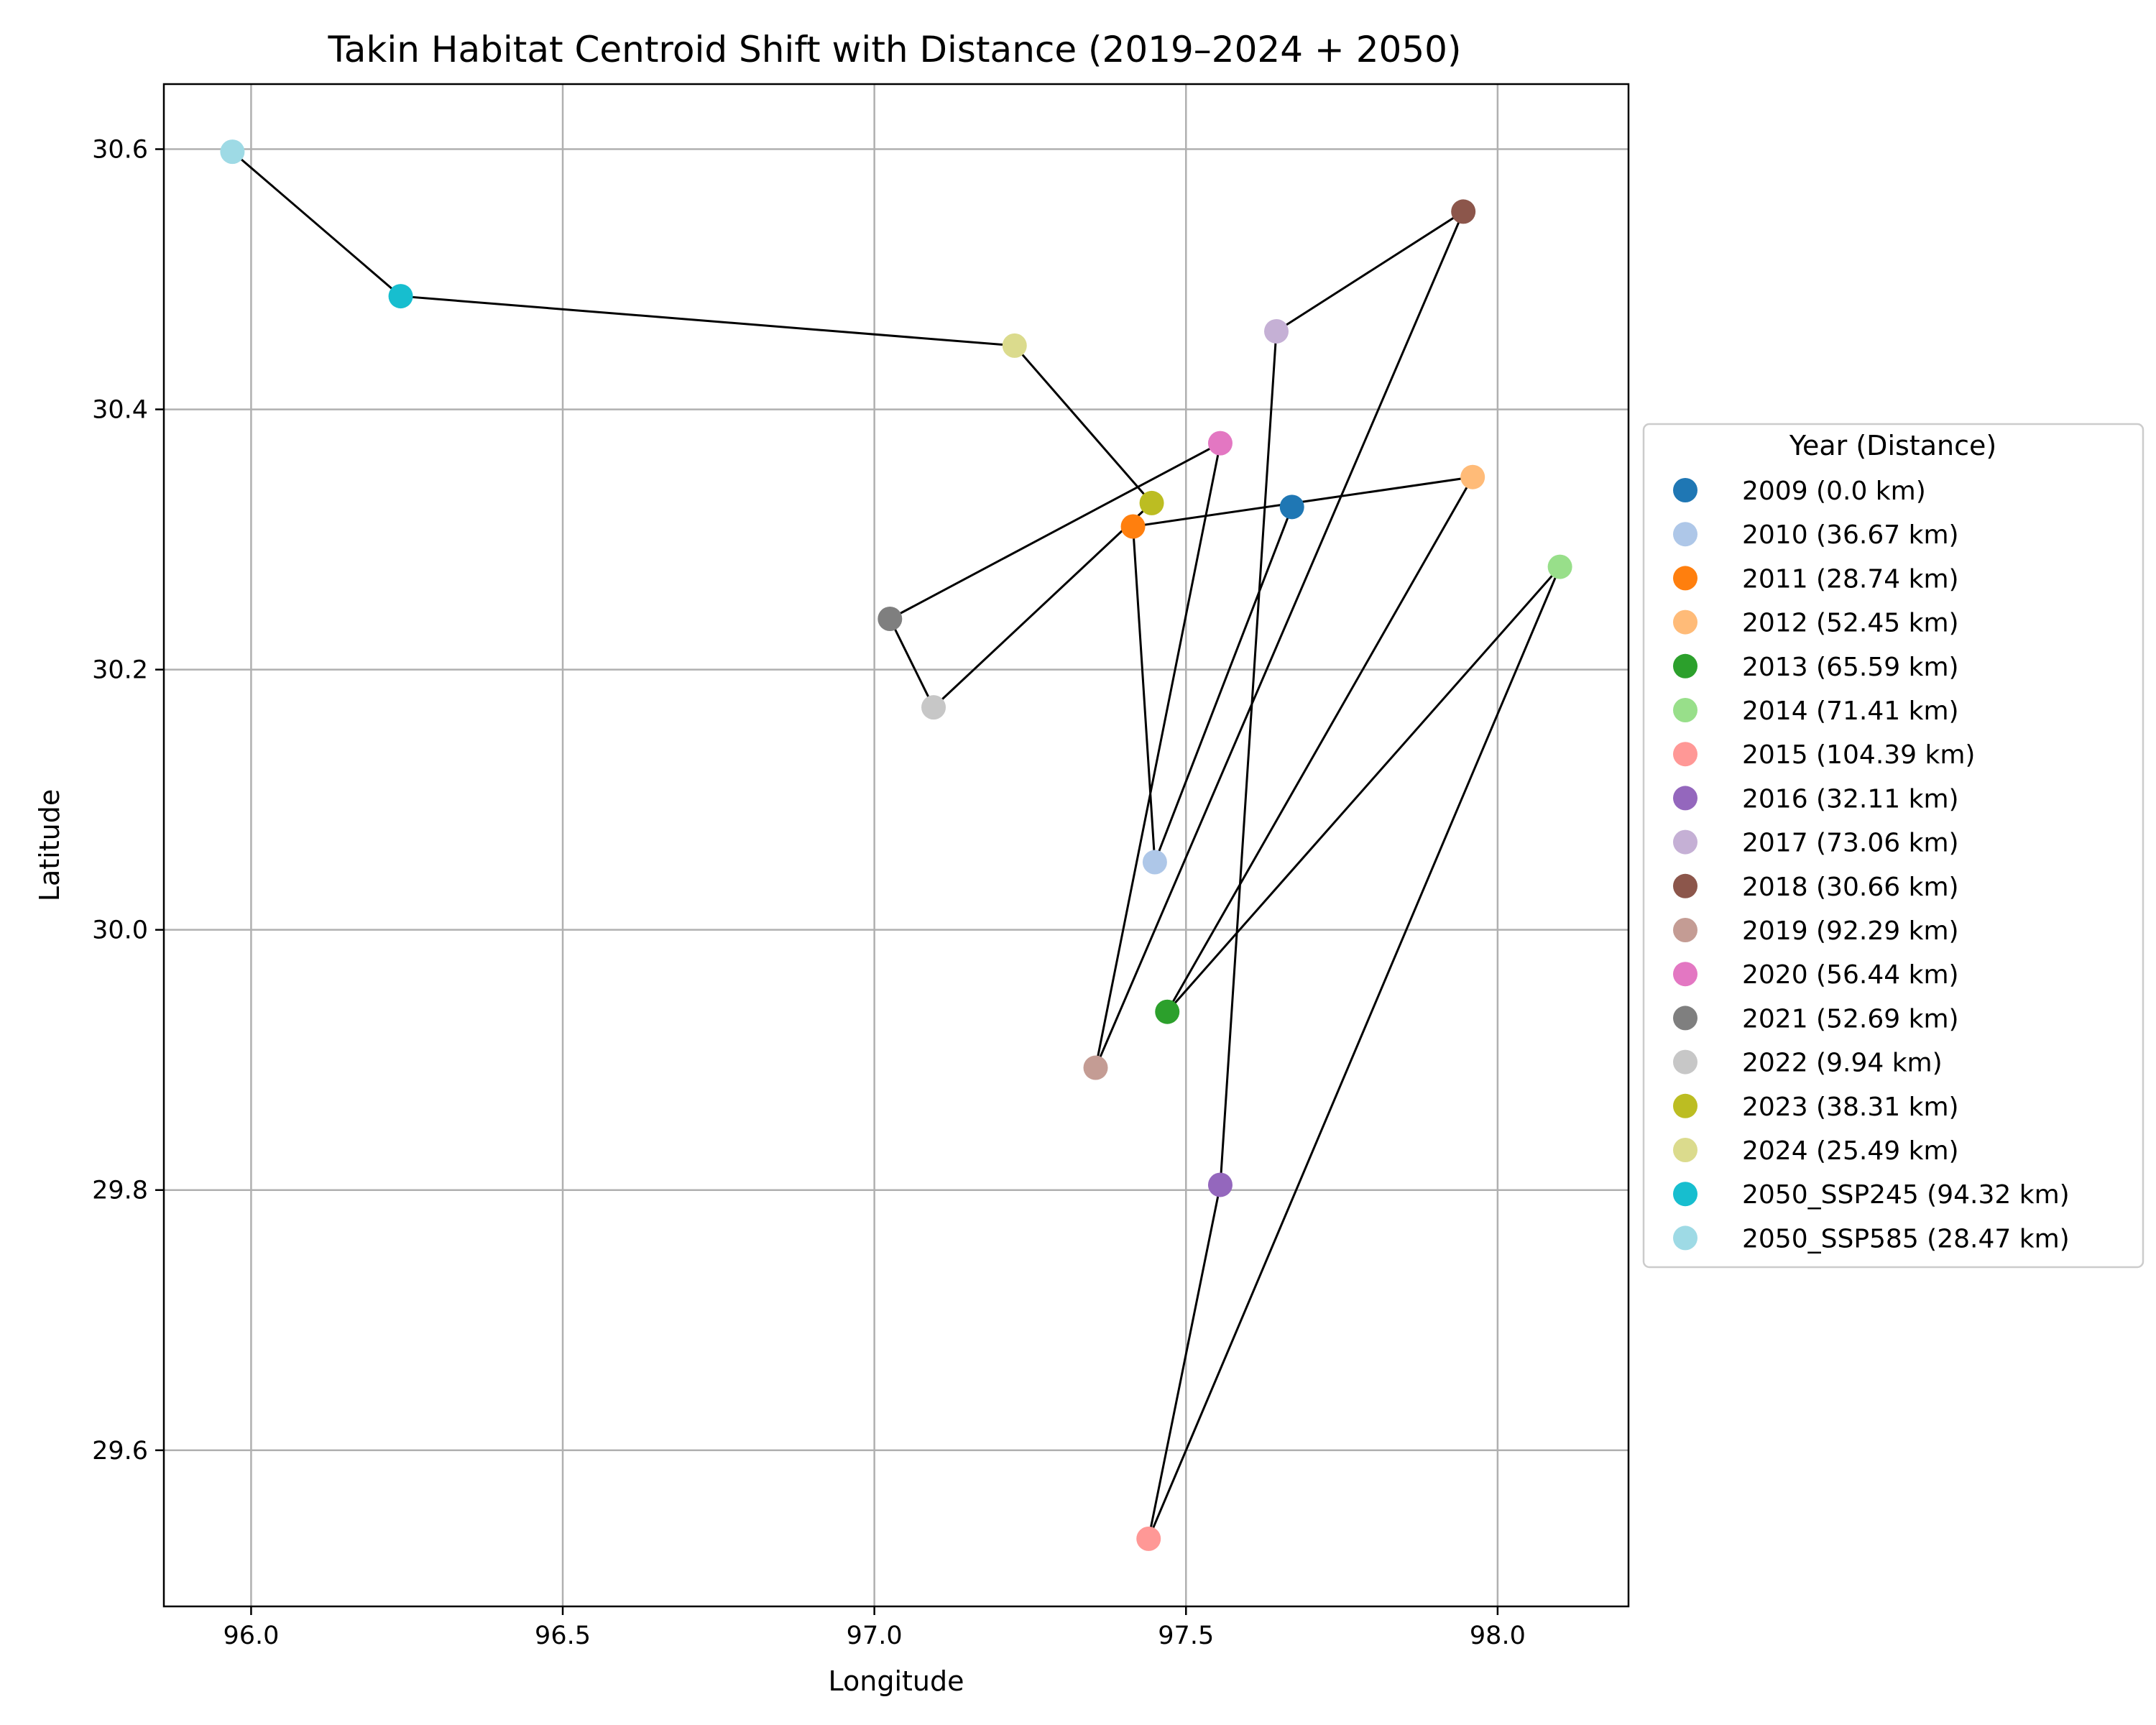  I want to click on x-axis-ticks: 96.0 96.5 97.0 97.5 98.0, so click(874, 1628).